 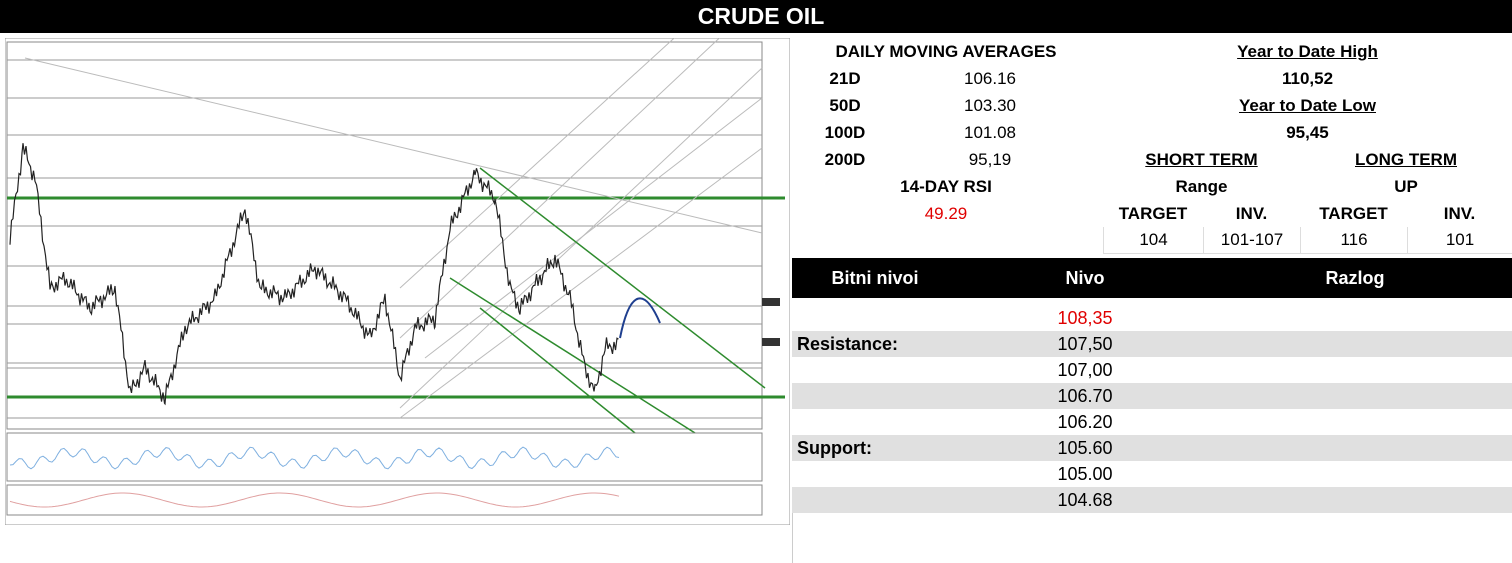 I want to click on ytd-low-label: Year to Date Low, so click(x=1307, y=105).